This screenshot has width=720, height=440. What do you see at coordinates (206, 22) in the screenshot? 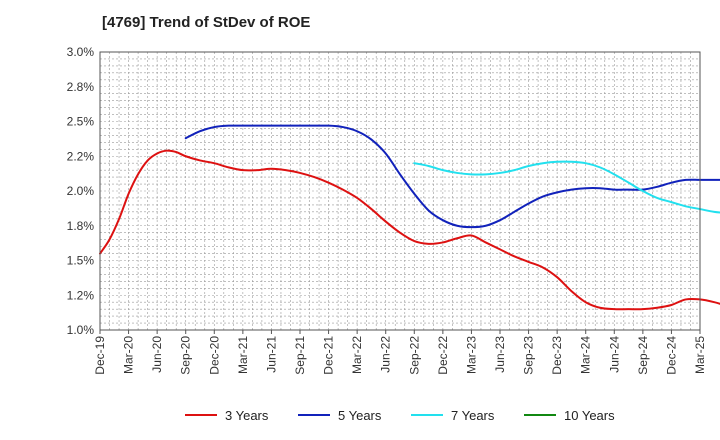
I see `chart-title: [4769] Trend of StDev of ROE` at bounding box center [206, 22].